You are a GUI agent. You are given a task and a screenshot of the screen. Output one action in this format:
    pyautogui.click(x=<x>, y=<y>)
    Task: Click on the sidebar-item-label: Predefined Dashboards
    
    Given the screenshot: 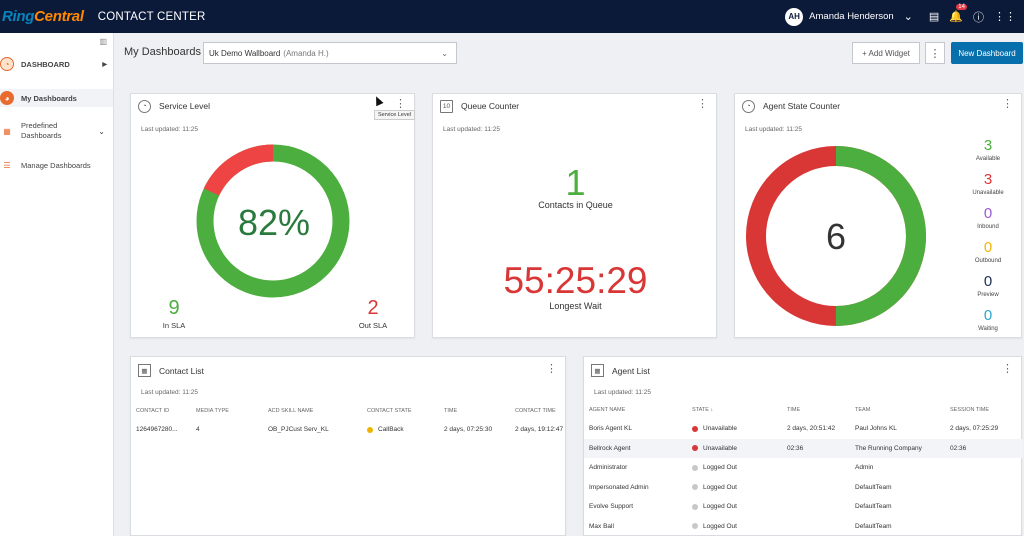 What is the action you would take?
    pyautogui.click(x=41, y=130)
    